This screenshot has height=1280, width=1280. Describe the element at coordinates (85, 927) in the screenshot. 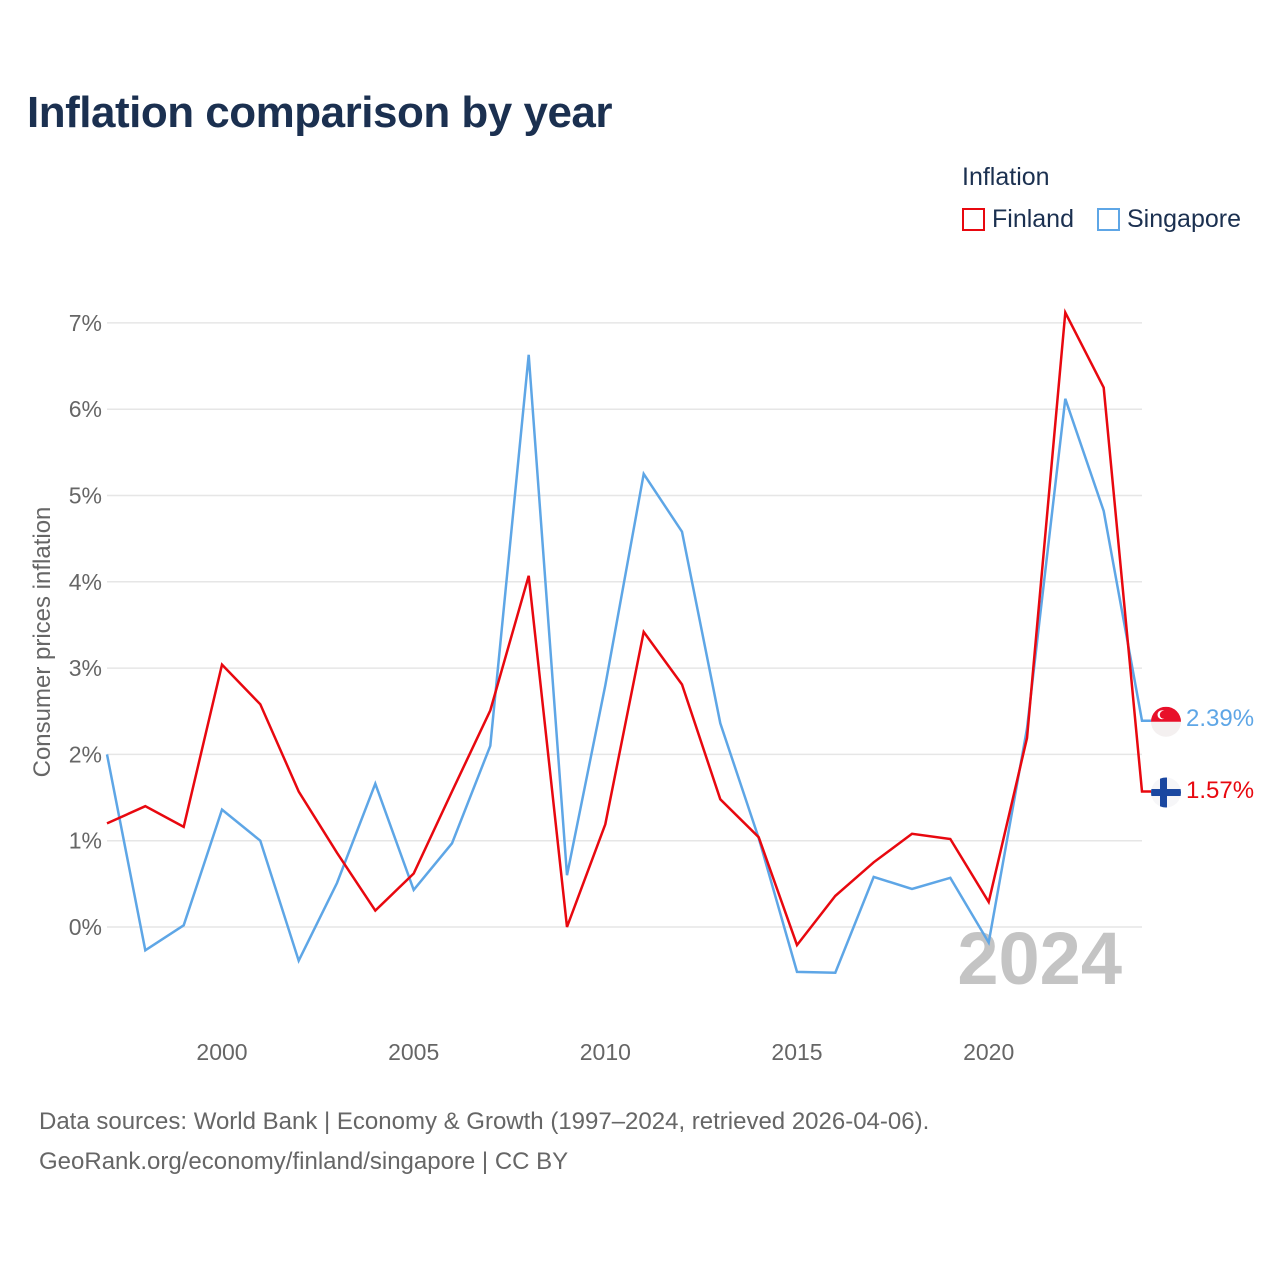

I see `y-tick-label: 0%` at that location.